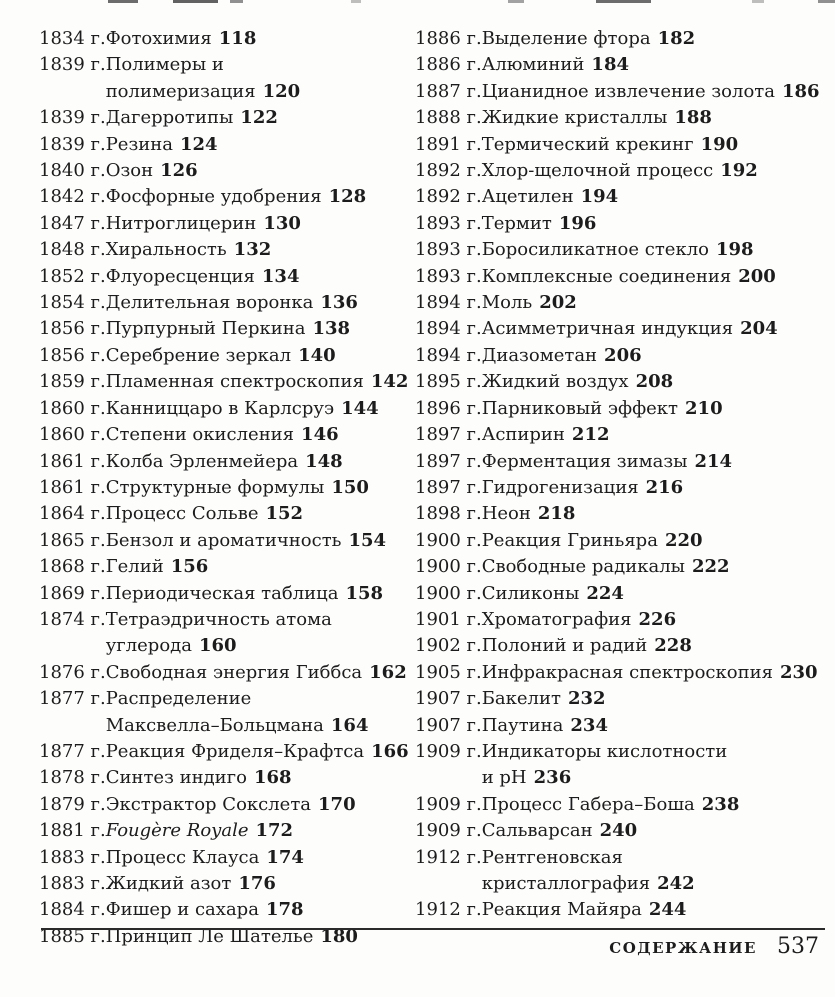 The width and height of the screenshot is (835, 997). I want to click on toc-entry: 1859 г. Пламенная спектроскопия 142, so click(227, 382).